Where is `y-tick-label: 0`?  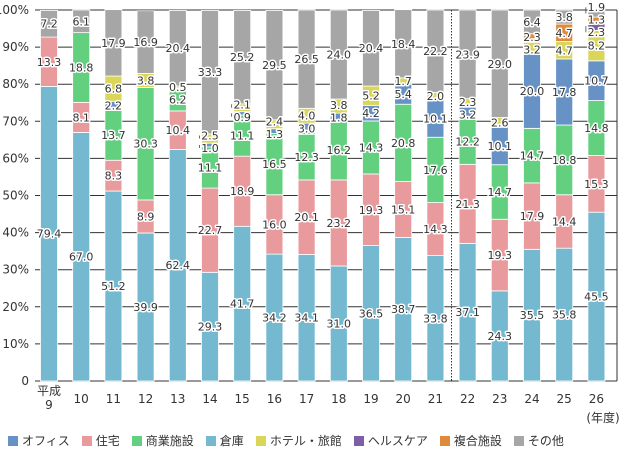
y-tick-label: 0 is located at coordinates (25, 381).